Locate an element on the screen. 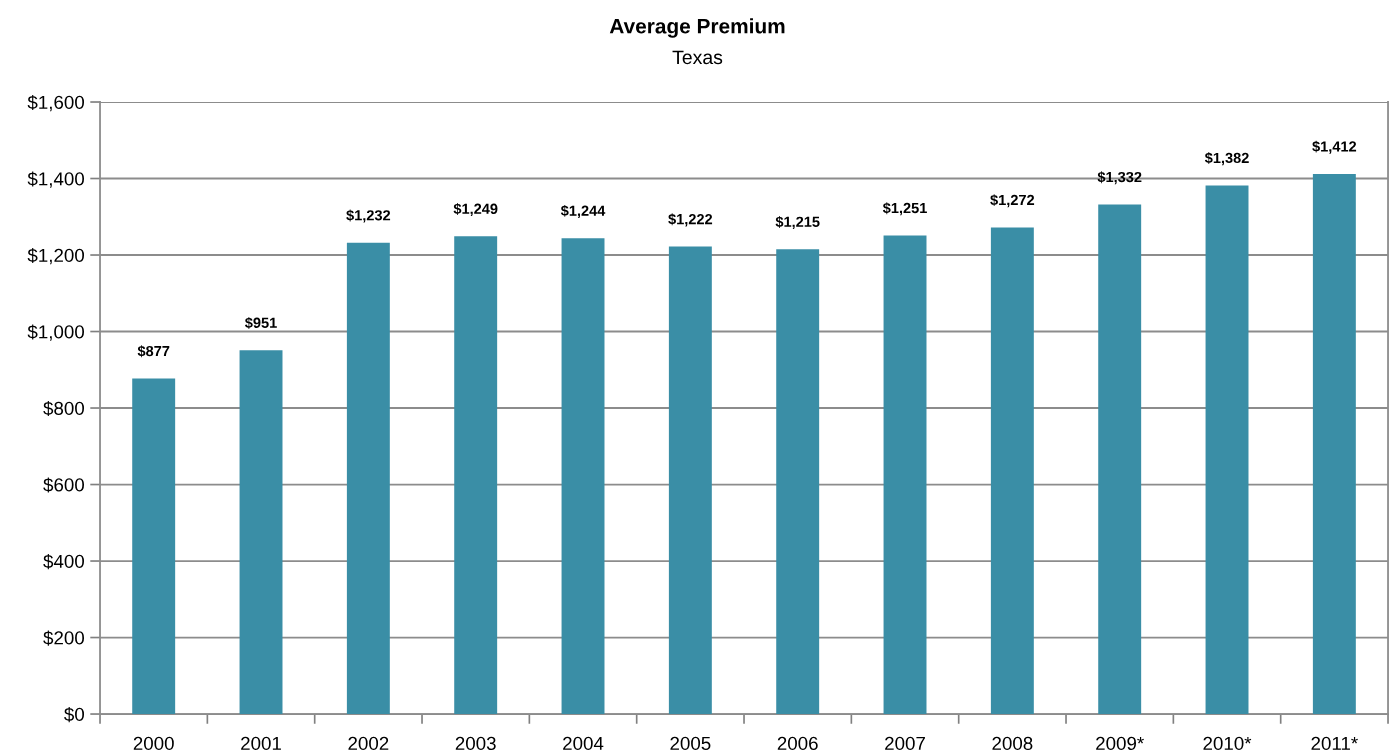 The image size is (1395, 754). y-tick-label: $0 is located at coordinates (74, 714).